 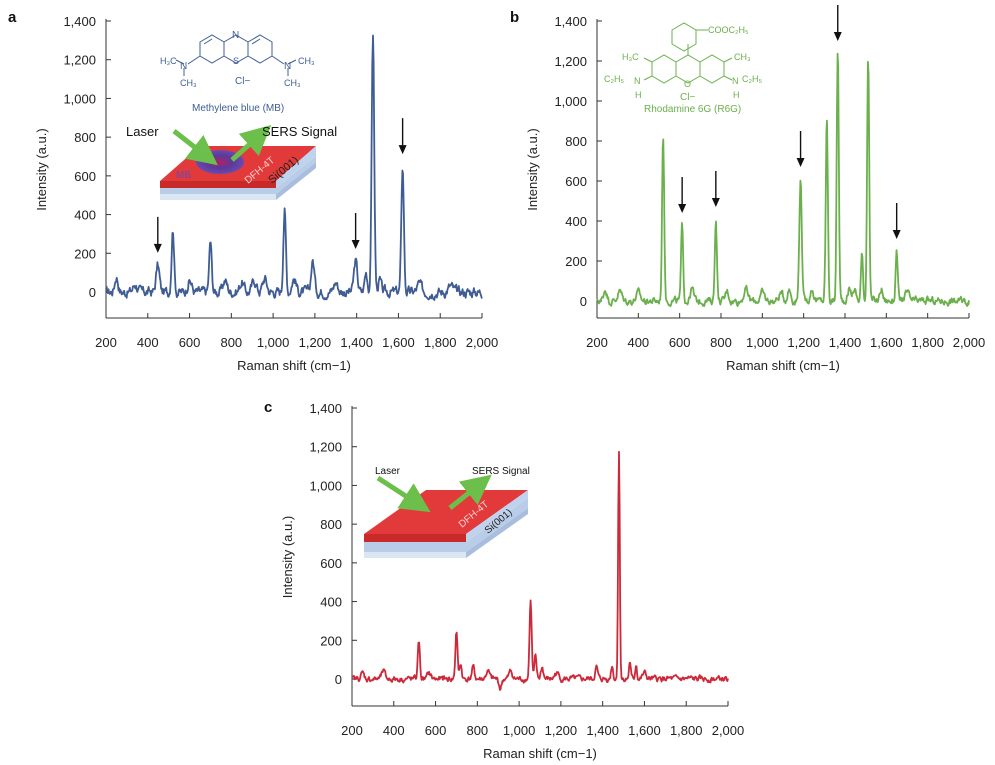 I want to click on panel-b-y-tick-label: 400, so click(x=576, y=221).